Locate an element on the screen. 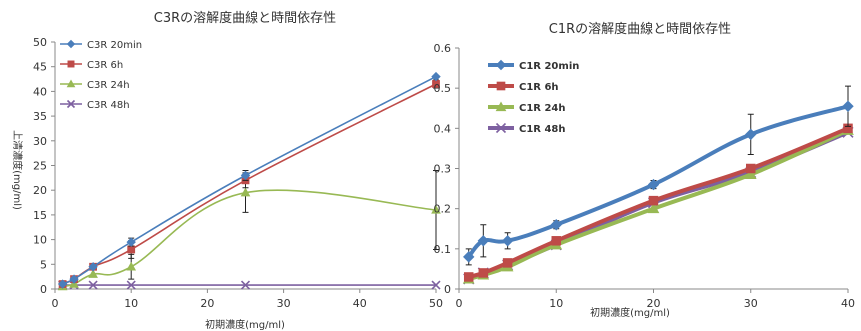 The image size is (861, 331). series-line is located at coordinates (249, 238).